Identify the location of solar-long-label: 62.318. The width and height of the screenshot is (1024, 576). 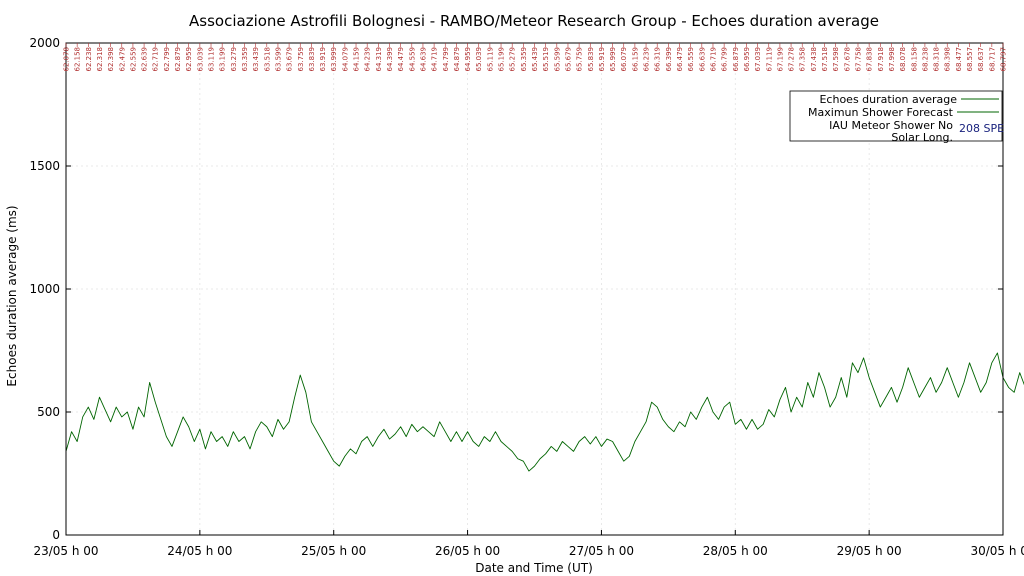
(100, 59).